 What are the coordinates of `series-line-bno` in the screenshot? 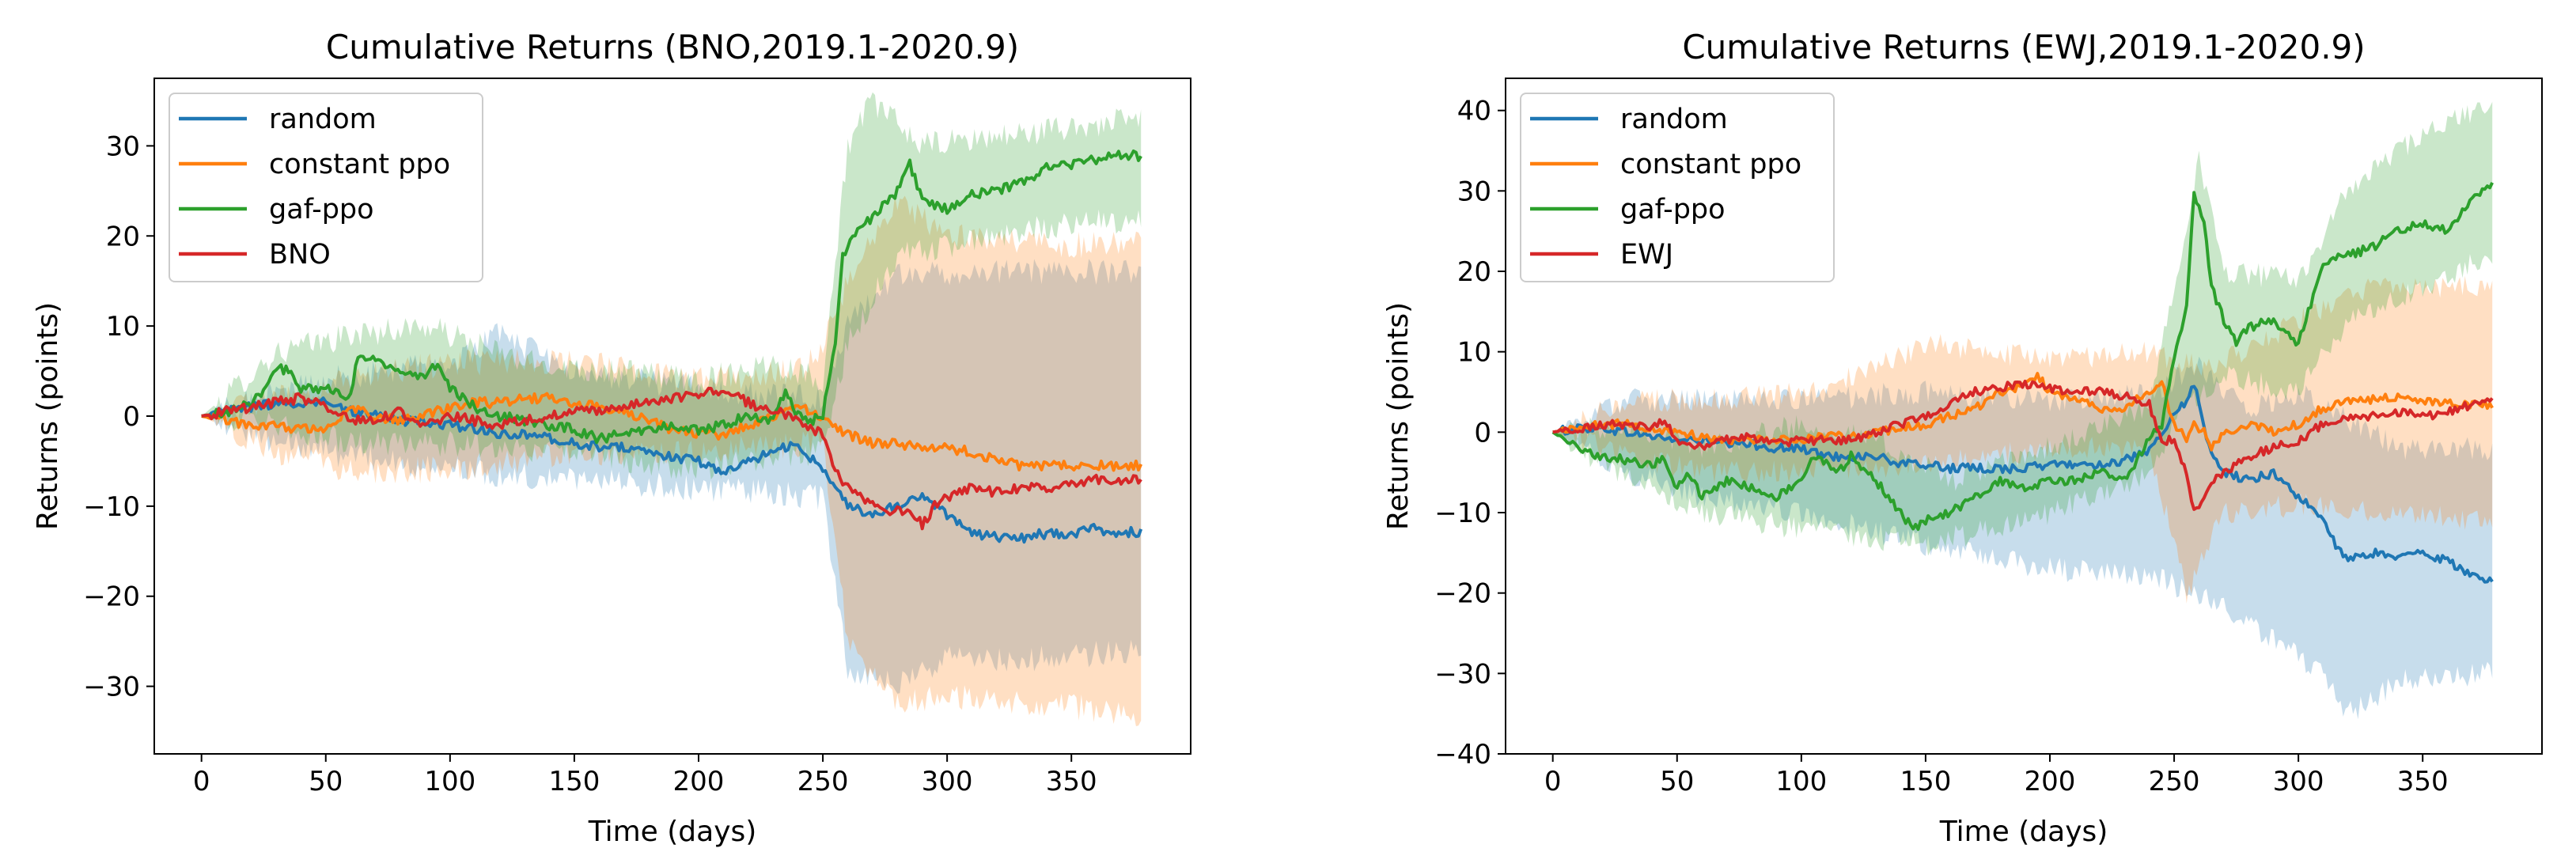 It's located at (671, 459).